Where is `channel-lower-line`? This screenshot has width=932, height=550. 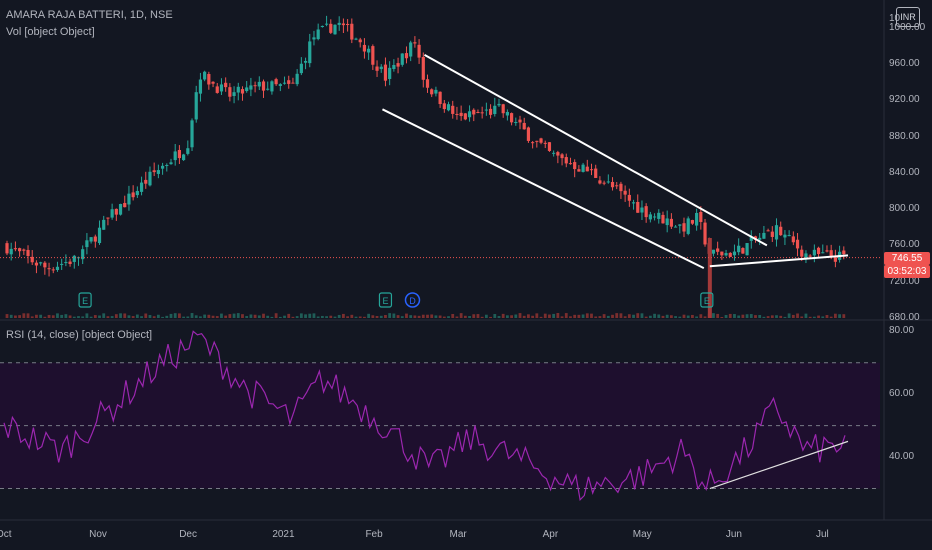
channel-lower-line is located at coordinates (543, 188).